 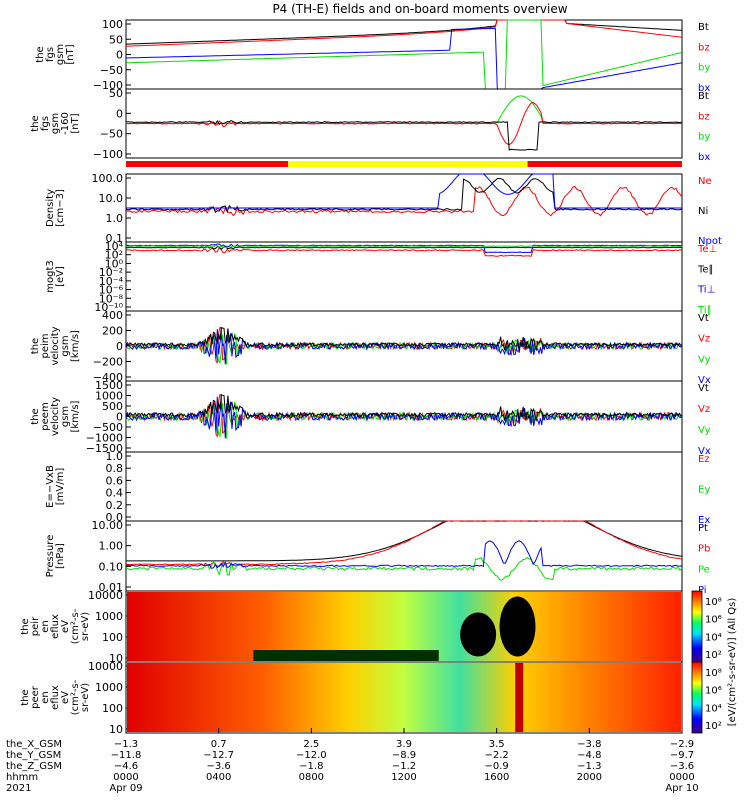 What do you see at coordinates (55, 123) in the screenshot?
I see `ylabel-fgs-dsl: gsm` at bounding box center [55, 123].